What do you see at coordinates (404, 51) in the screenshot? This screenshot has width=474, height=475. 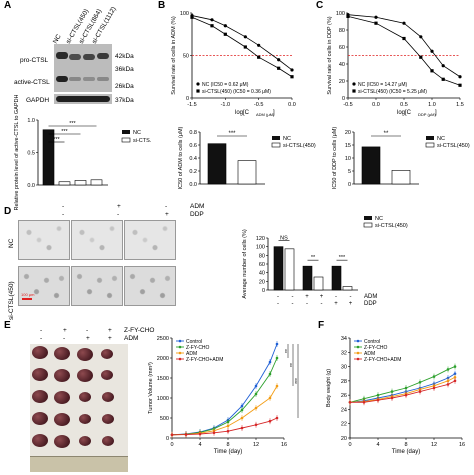 I see `c-series-line` at bounding box center [404, 51].